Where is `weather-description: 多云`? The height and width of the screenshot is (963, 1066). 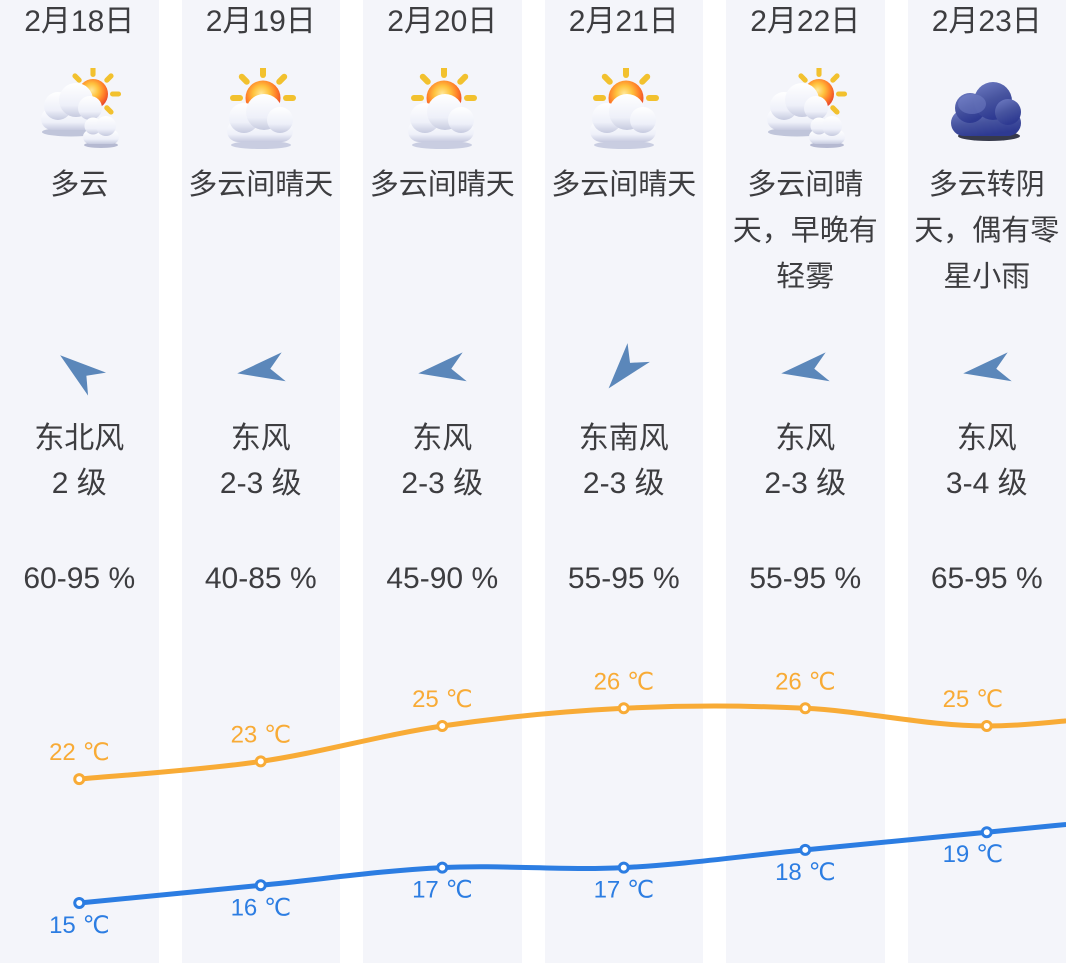 weather-description: 多云 is located at coordinates (79, 185).